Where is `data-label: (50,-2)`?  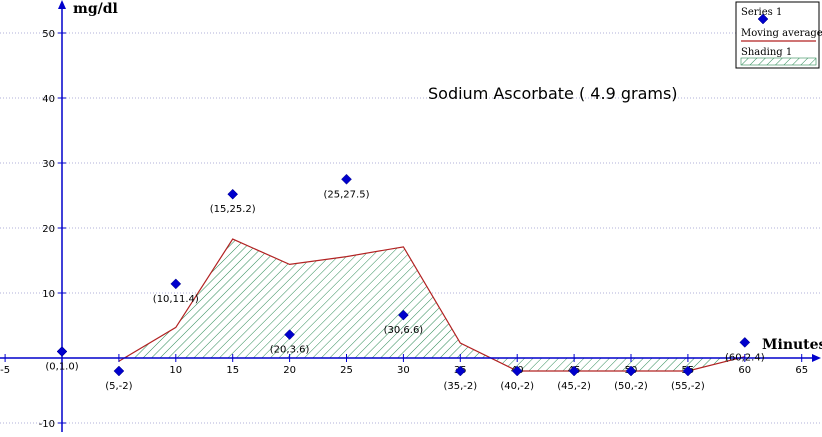
data-label: (50,-2) is located at coordinates (631, 386).